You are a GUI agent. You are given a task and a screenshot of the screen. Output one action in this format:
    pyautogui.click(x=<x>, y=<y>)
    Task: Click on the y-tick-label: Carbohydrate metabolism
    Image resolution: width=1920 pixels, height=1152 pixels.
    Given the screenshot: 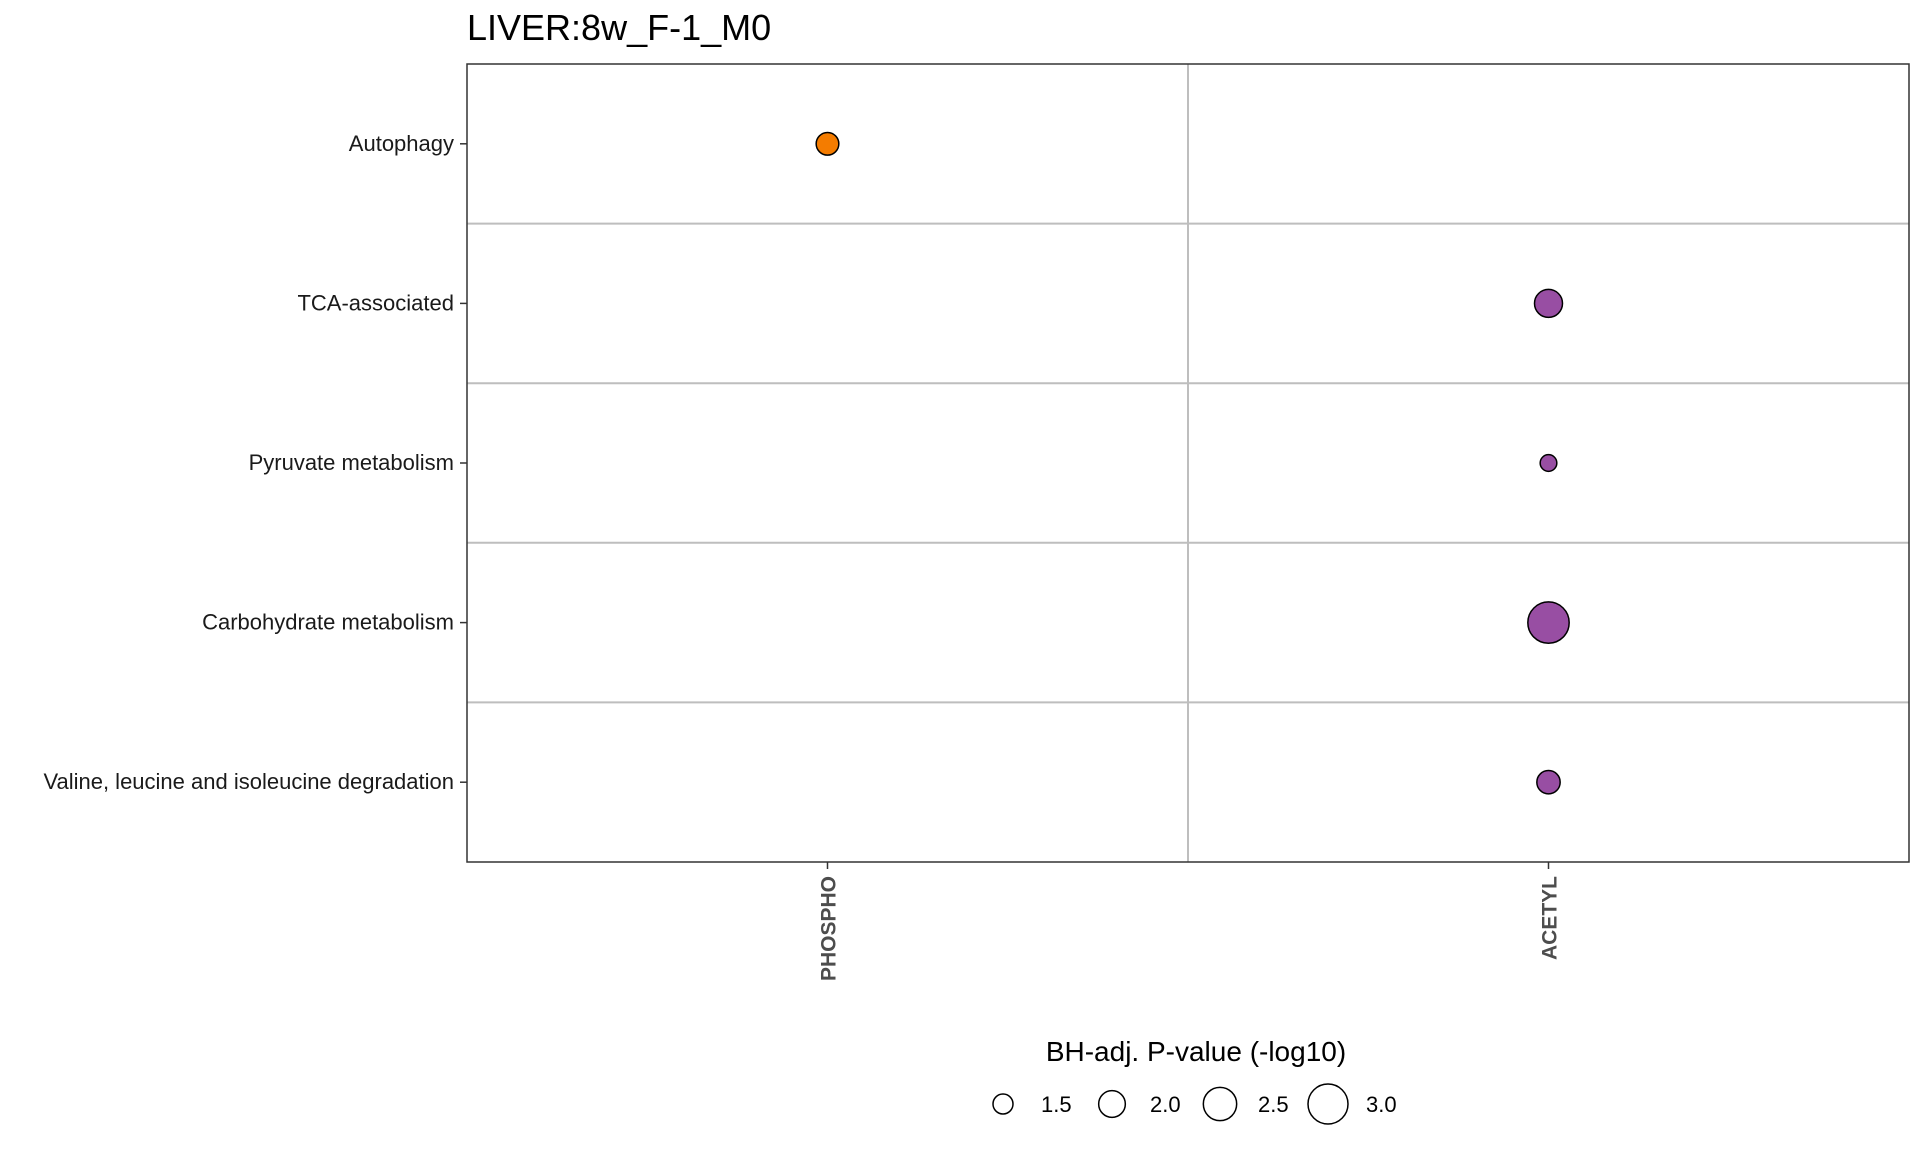 What is the action you would take?
    pyautogui.click(x=328, y=622)
    